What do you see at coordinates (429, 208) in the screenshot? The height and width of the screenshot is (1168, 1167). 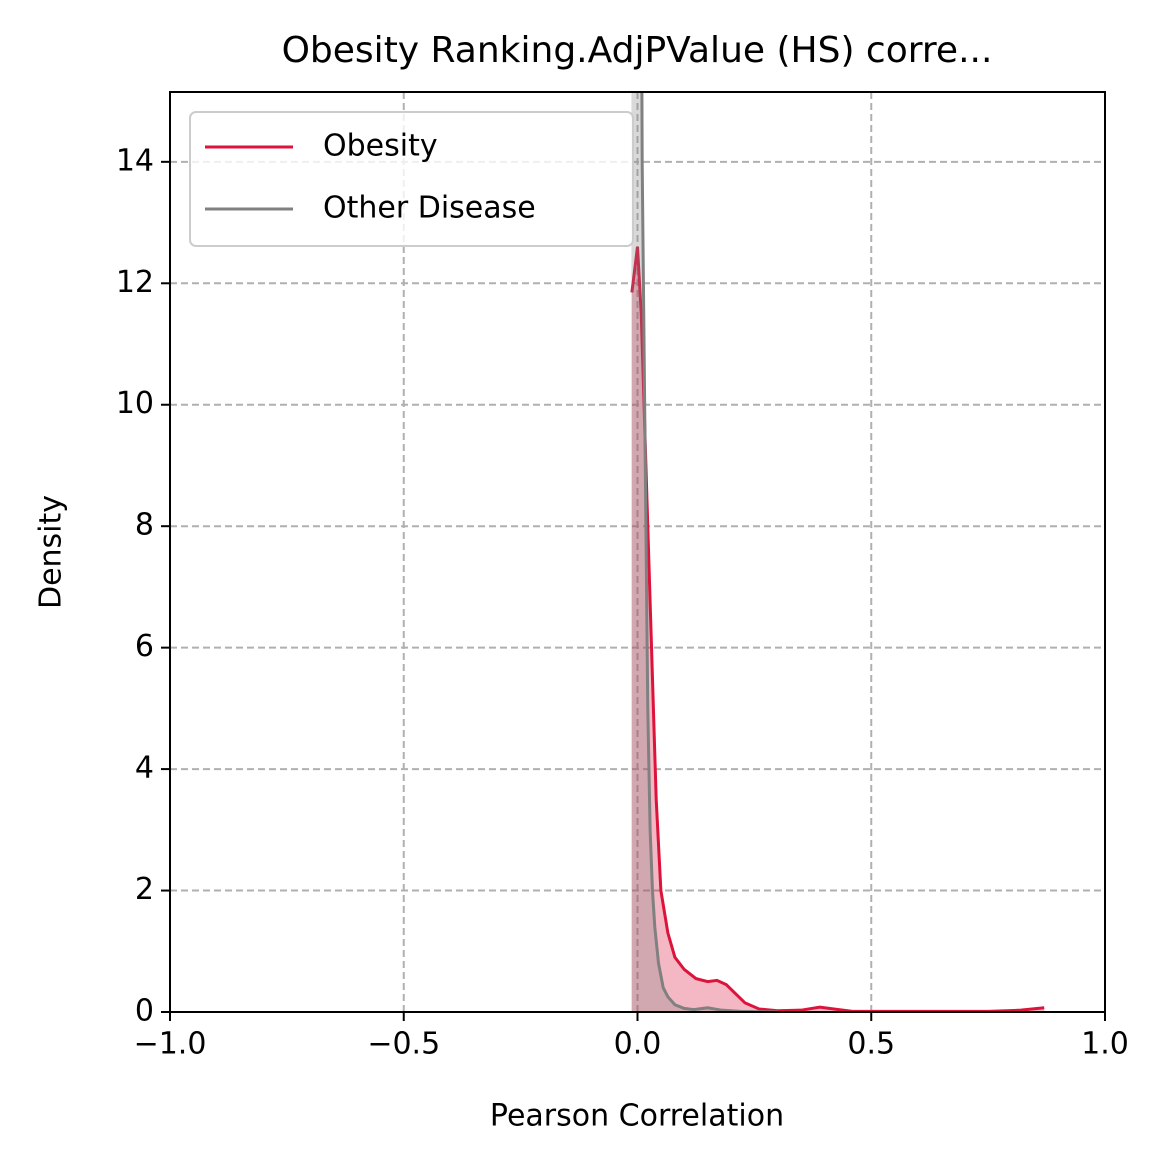 I see `legend-label: Other Disease` at bounding box center [429, 208].